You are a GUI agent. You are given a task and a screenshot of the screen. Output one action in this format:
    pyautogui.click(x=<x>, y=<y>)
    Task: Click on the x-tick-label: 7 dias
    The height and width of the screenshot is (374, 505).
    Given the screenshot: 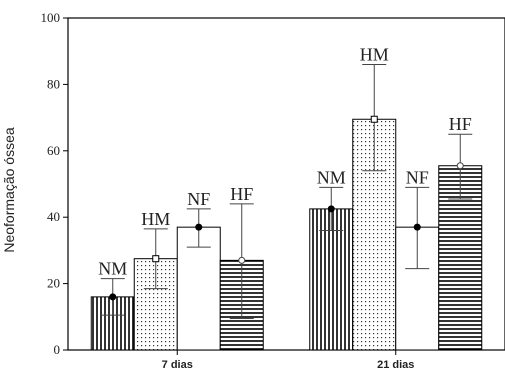 What is the action you would take?
    pyautogui.click(x=177, y=365)
    